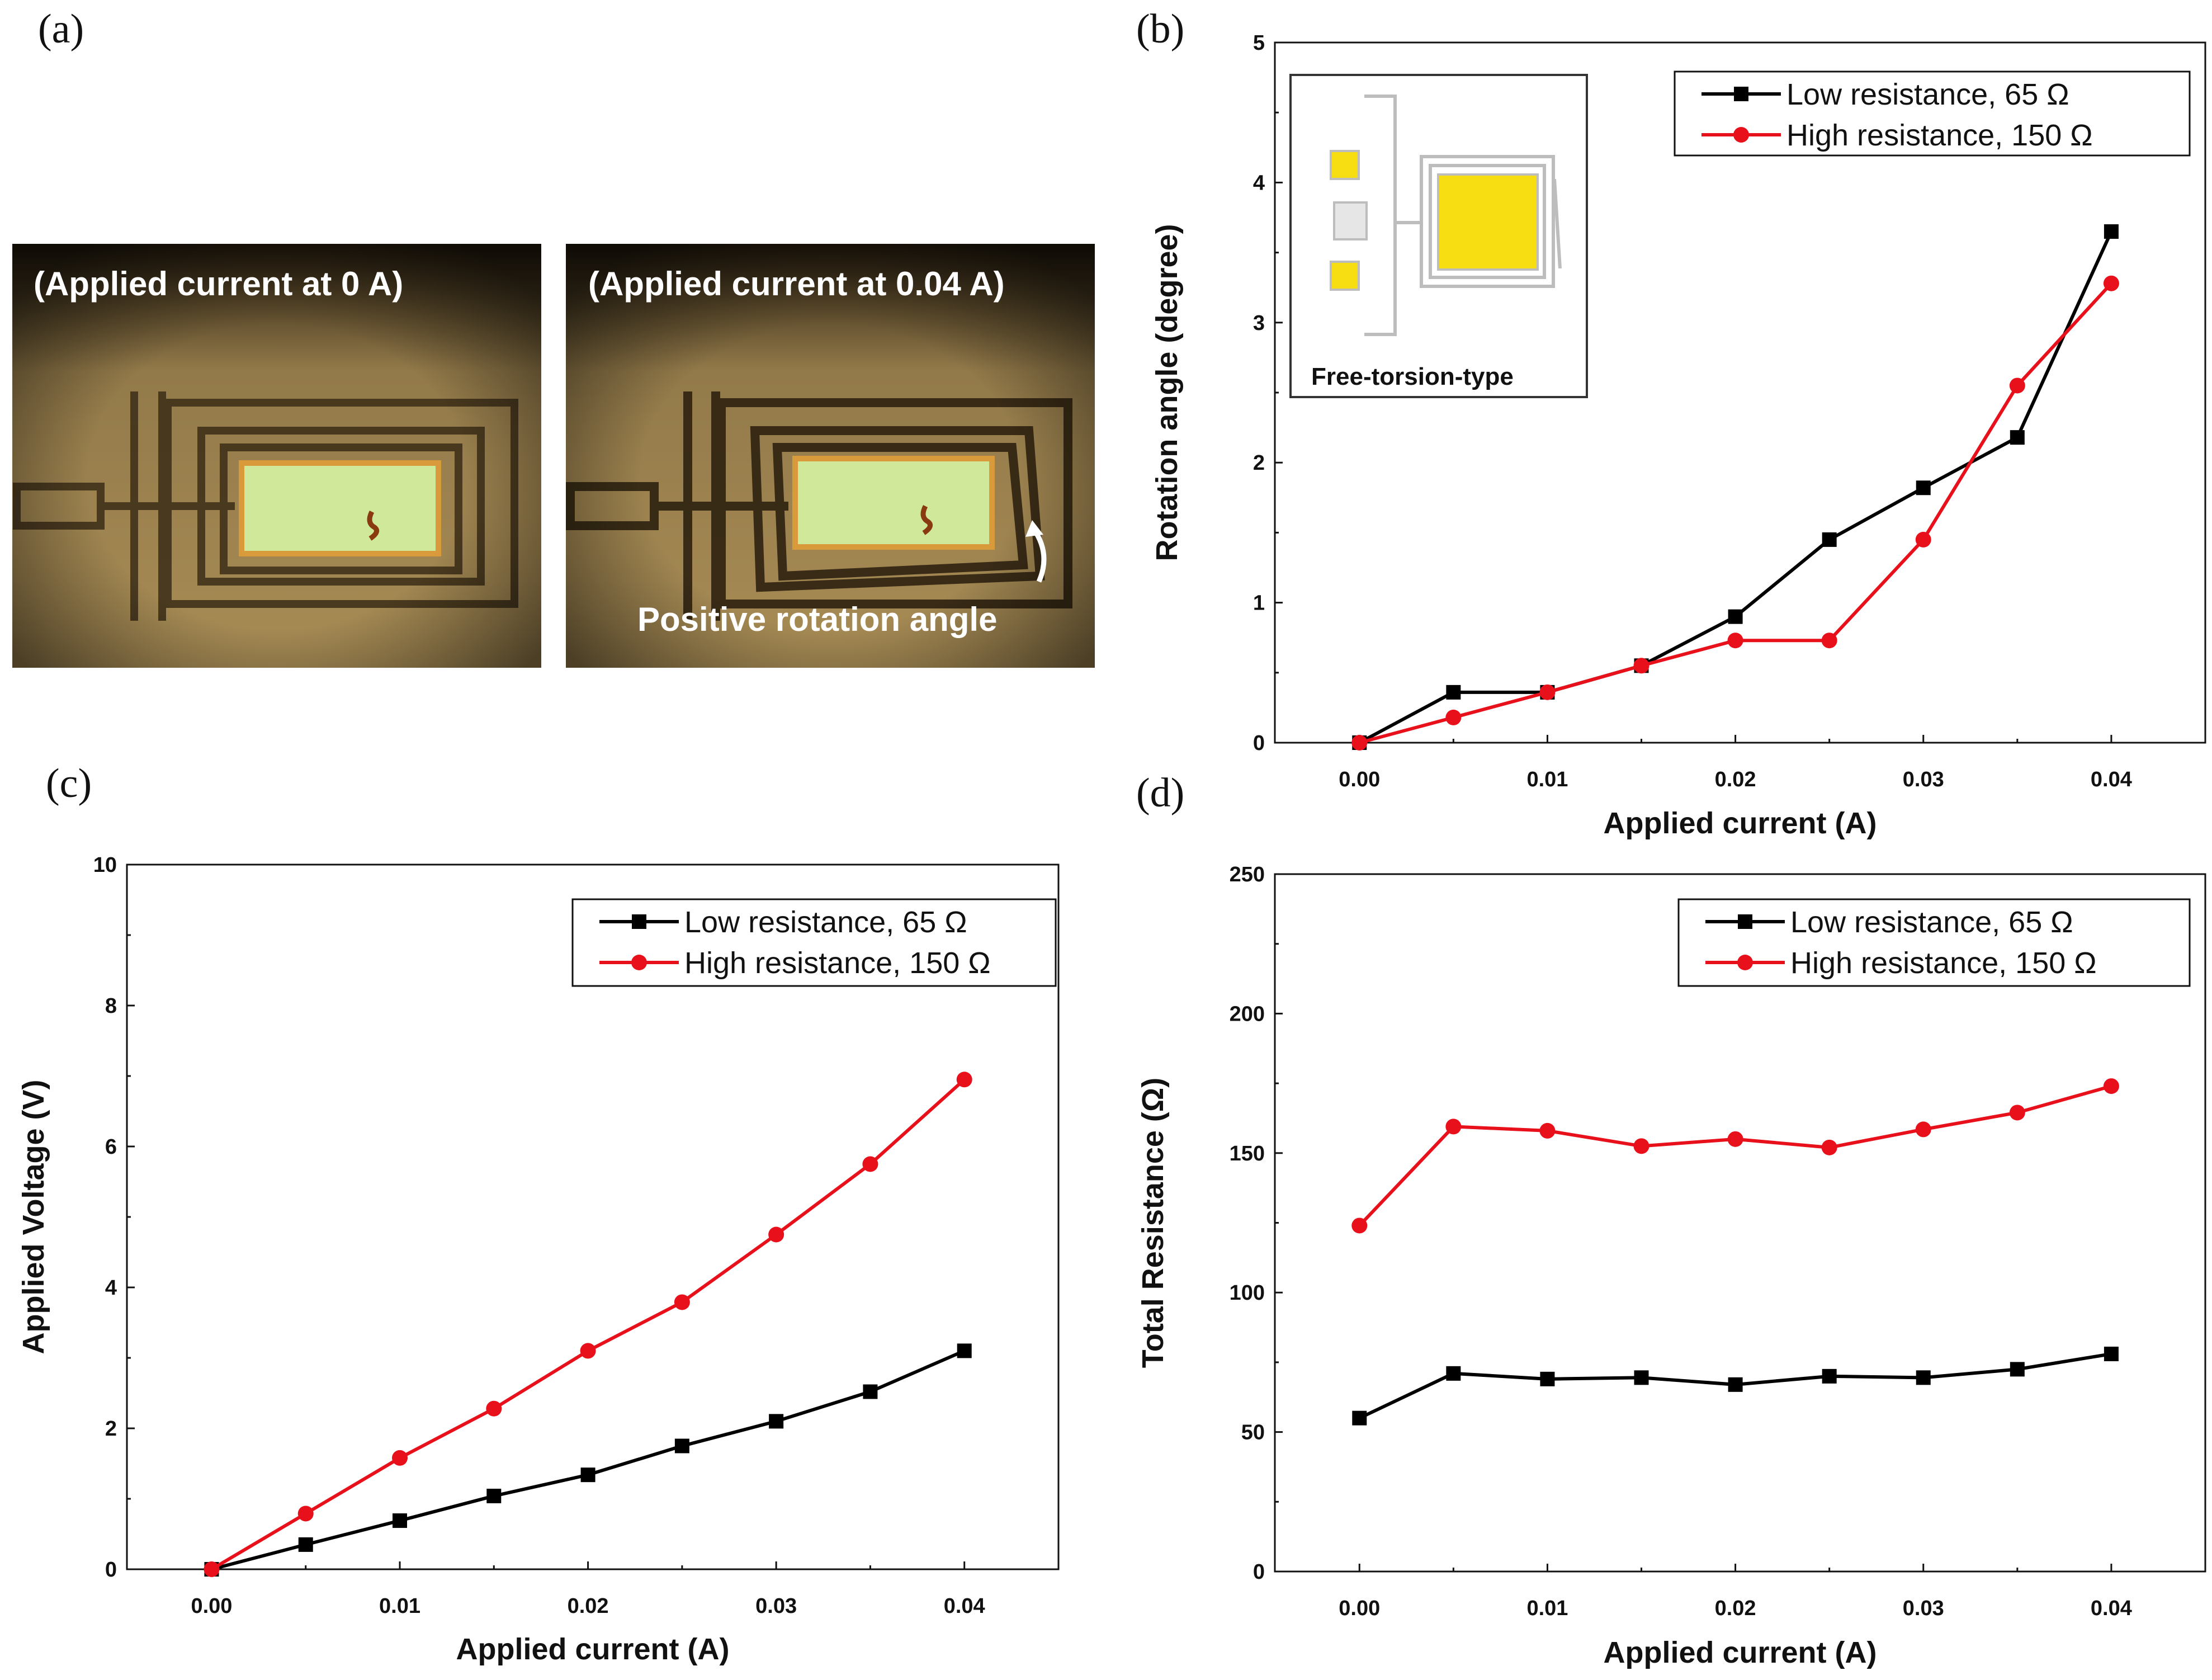  I want to click on panel-label-a: (a), so click(61, 29).